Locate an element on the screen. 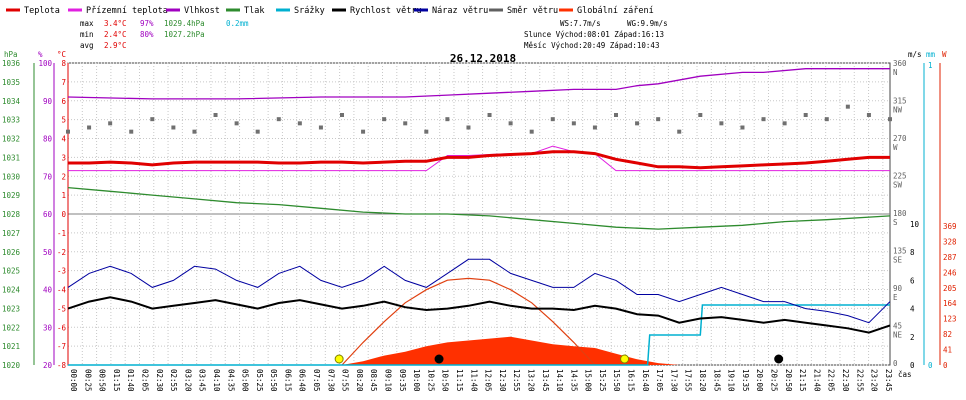 The height and width of the screenshot is (400, 966). y-tick-radiation: 369 is located at coordinates (950, 226).